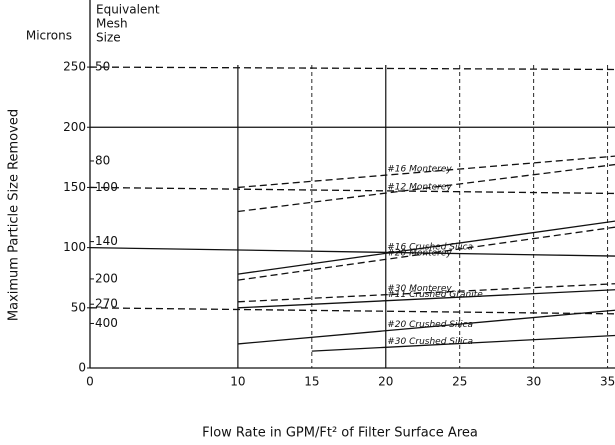 Image resolution: width=615 pixels, height=445 pixels. Describe the element at coordinates (435, 295) in the screenshot. I see `series-label: #11 Crushed Granite` at that location.